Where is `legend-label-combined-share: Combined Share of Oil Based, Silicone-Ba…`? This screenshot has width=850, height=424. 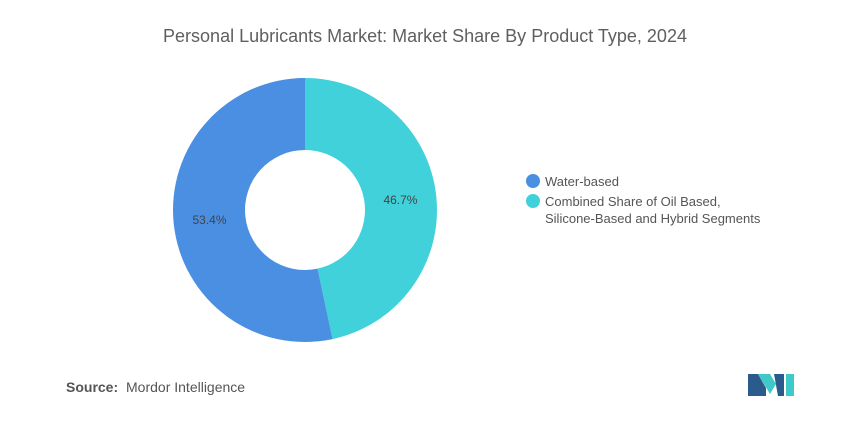 legend-label-combined-share: Combined Share of Oil Based, Silicone-Ba… is located at coordinates (653, 210).